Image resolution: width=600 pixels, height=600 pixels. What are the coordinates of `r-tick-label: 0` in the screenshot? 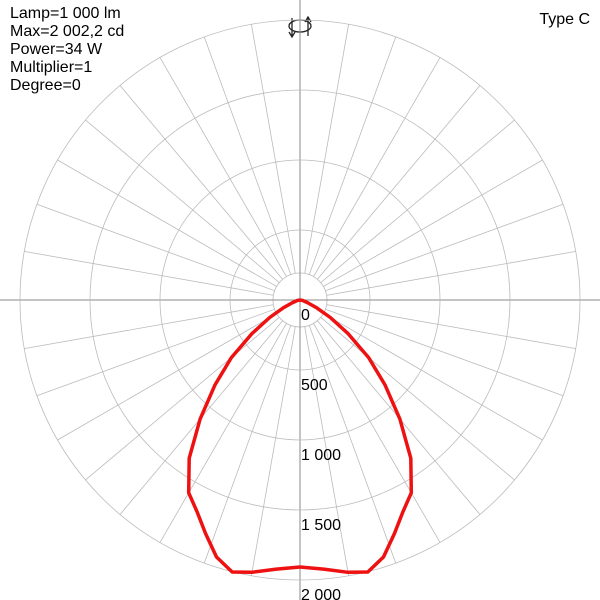 It's located at (305, 315).